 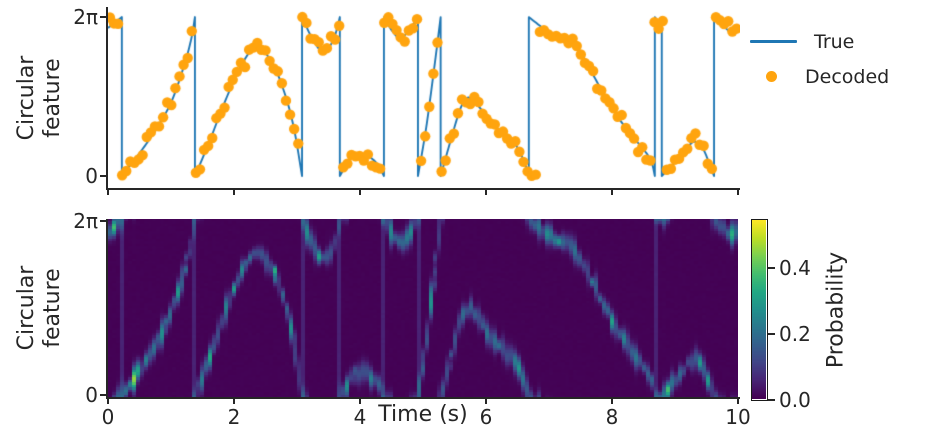 I want to click on bottom-ytick-label-2pi: 2π, so click(x=85, y=221).